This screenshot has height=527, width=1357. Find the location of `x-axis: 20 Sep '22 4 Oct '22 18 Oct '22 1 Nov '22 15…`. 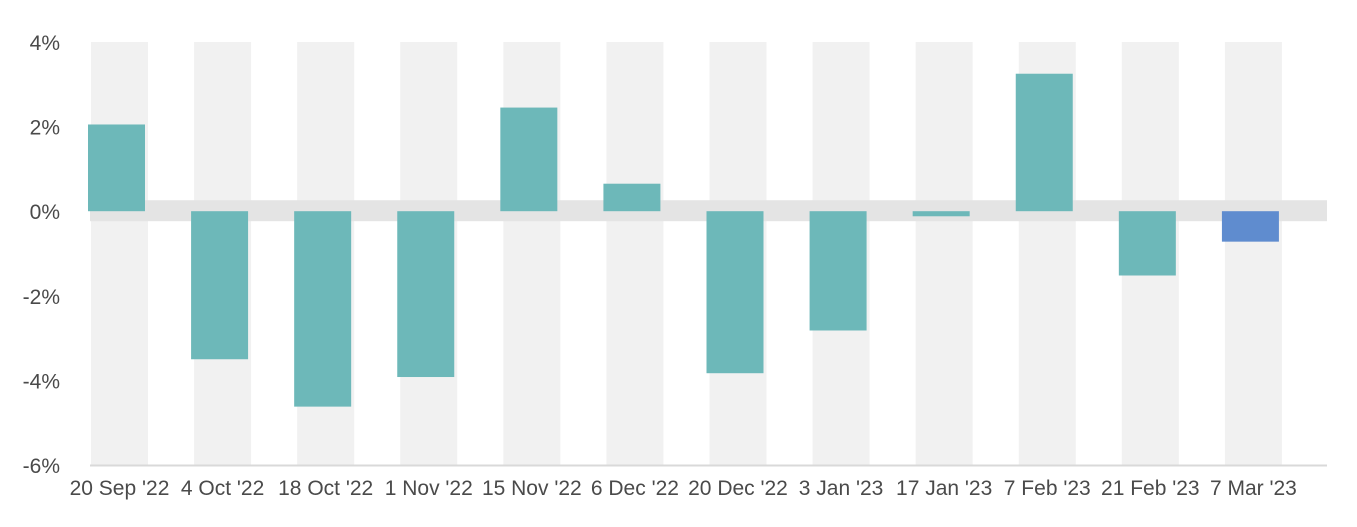

x-axis: 20 Sep '22 4 Oct '22 18 Oct '22 1 Nov '22 15… is located at coordinates (698, 482).